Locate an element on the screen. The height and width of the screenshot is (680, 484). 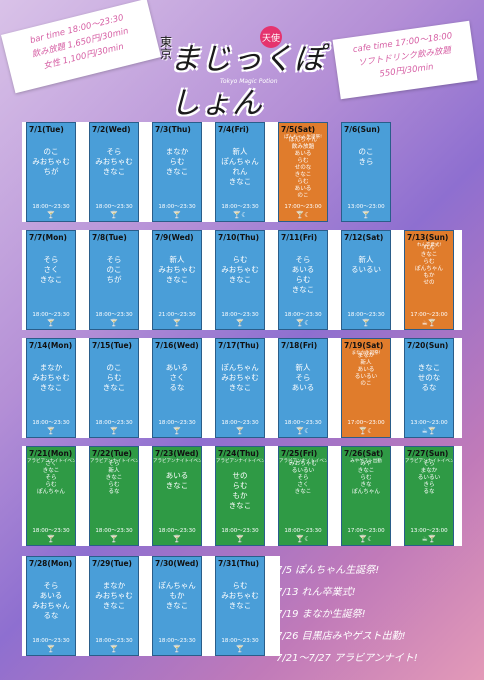
day-date: 7/19(Sat) is located at coordinates (364, 345).